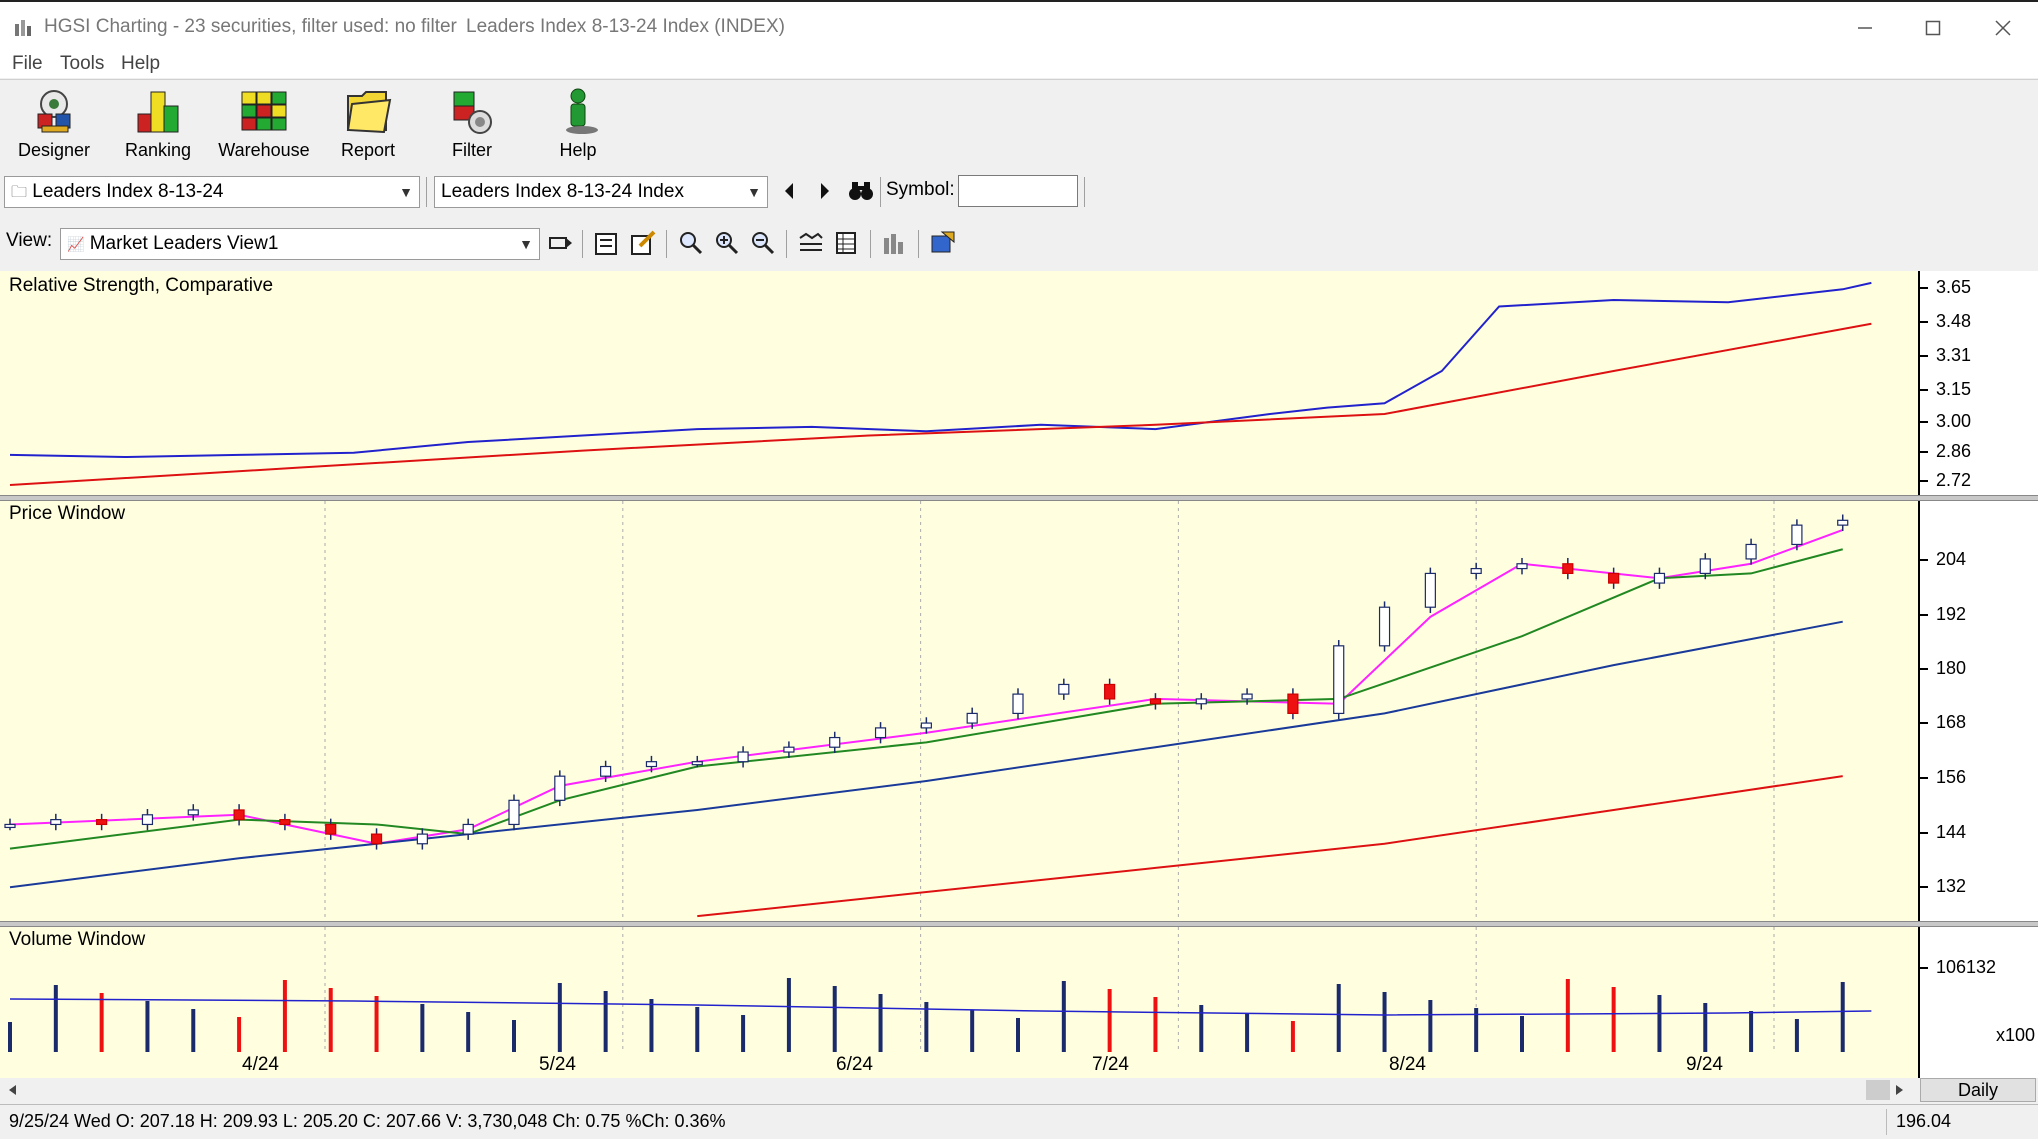 This screenshot has width=2038, height=1139. What do you see at coordinates (847, 245) in the screenshot?
I see `data-table-button` at bounding box center [847, 245].